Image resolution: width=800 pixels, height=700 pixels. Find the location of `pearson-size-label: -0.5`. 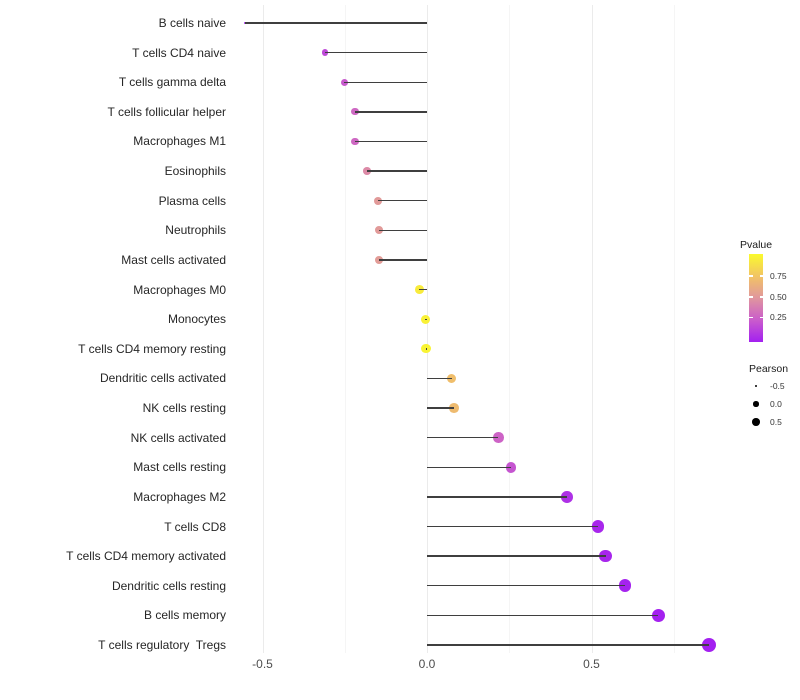

pearson-size-label: -0.5 is located at coordinates (777, 386).